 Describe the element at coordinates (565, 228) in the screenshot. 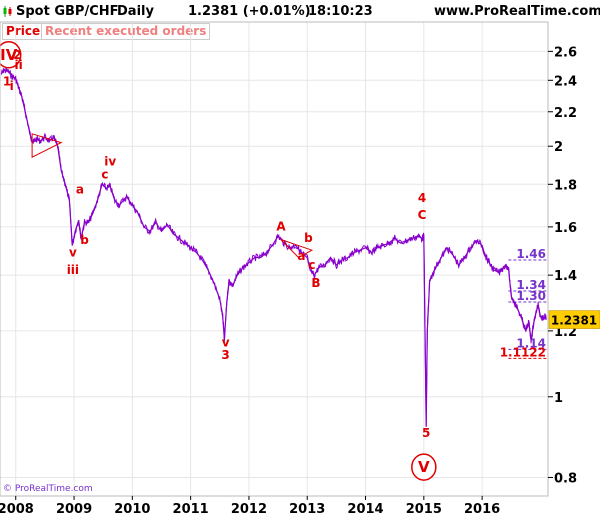

I see `y-tick-label: 1.6` at that location.